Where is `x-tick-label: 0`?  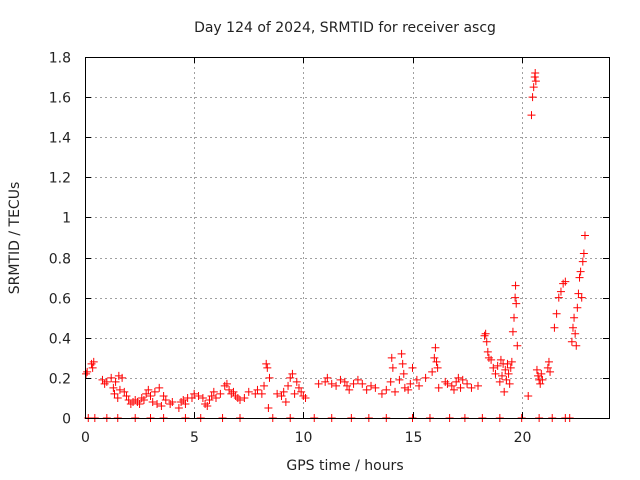
x-tick-label: 0 is located at coordinates (85, 438).